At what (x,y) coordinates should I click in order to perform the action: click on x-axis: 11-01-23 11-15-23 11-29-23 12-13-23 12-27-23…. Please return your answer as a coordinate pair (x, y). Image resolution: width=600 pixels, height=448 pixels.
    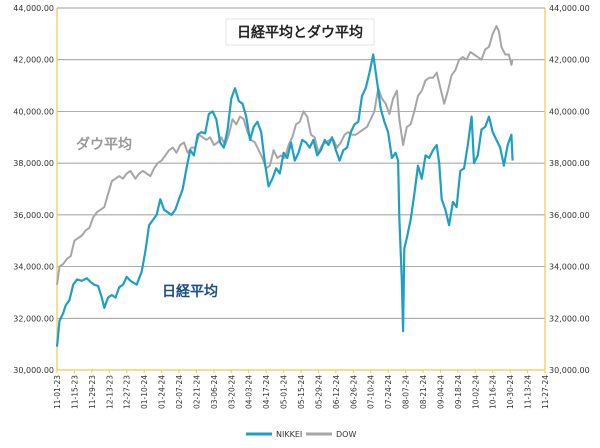
    Looking at the image, I should click on (301, 389).